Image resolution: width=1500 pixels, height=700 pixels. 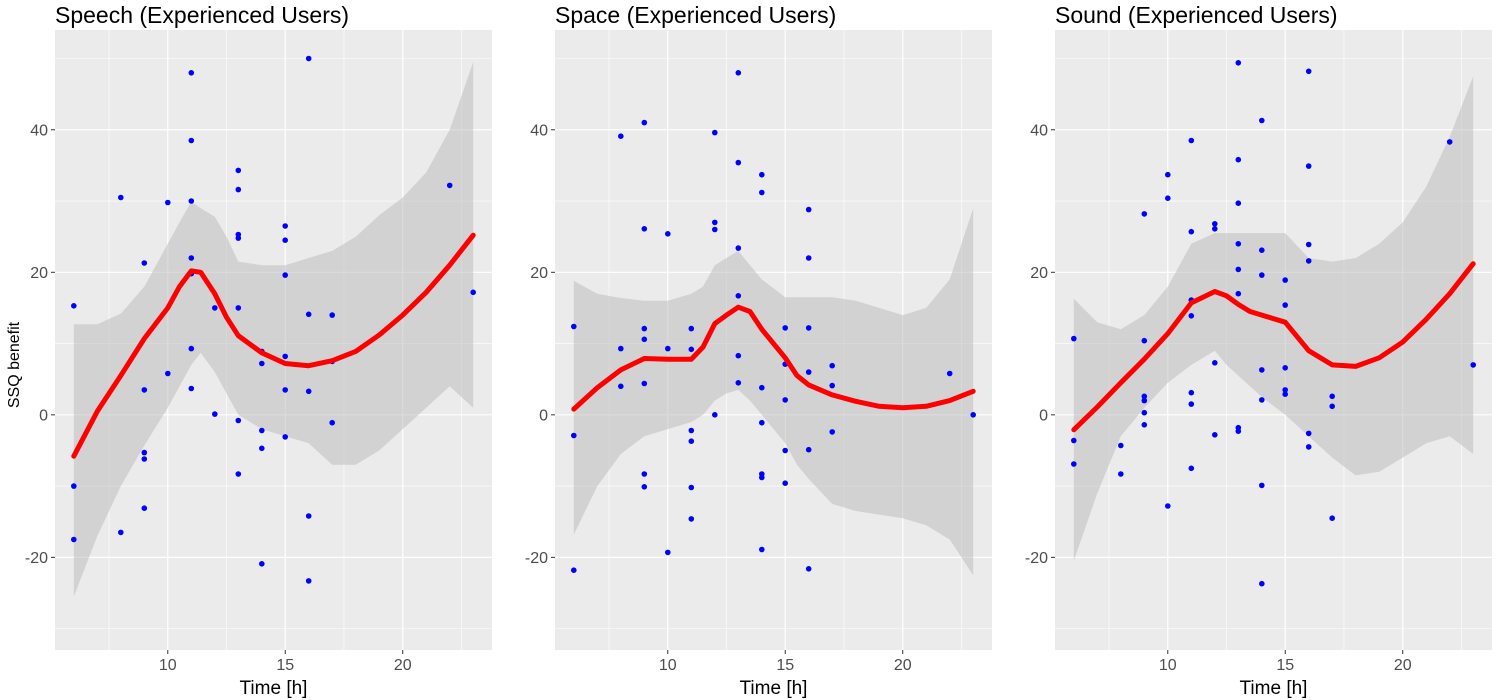 I want to click on panel-title: Space (Experienced Users), so click(x=695, y=15).